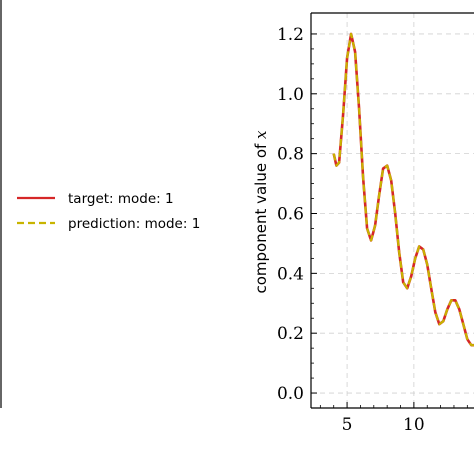 The height and width of the screenshot is (474, 474). I want to click on y-tick-label: 0.6, so click(290, 214).